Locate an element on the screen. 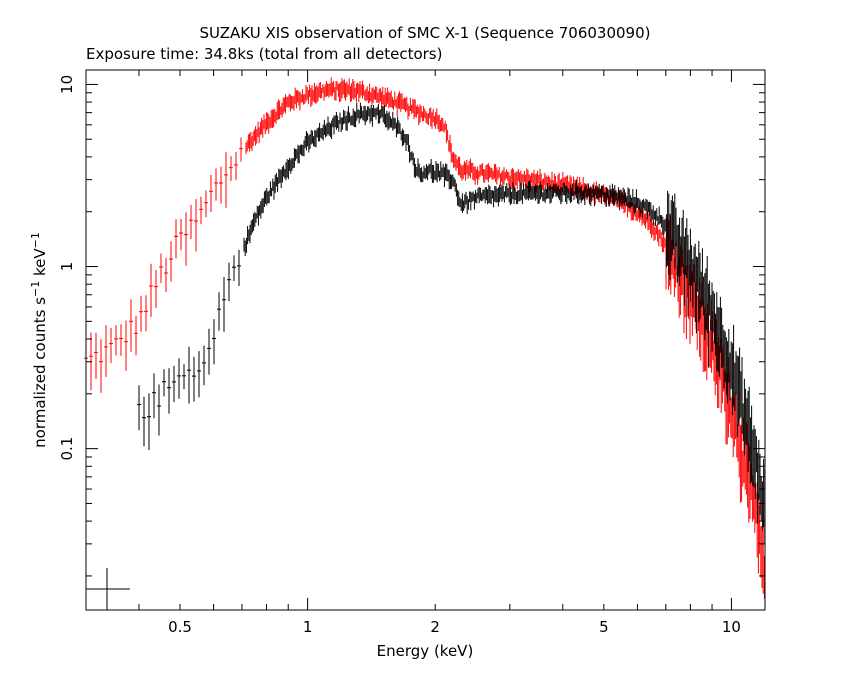 Image resolution: width=850 pixels, height=680 pixels. x-tick-label: 5 is located at coordinates (604, 627).